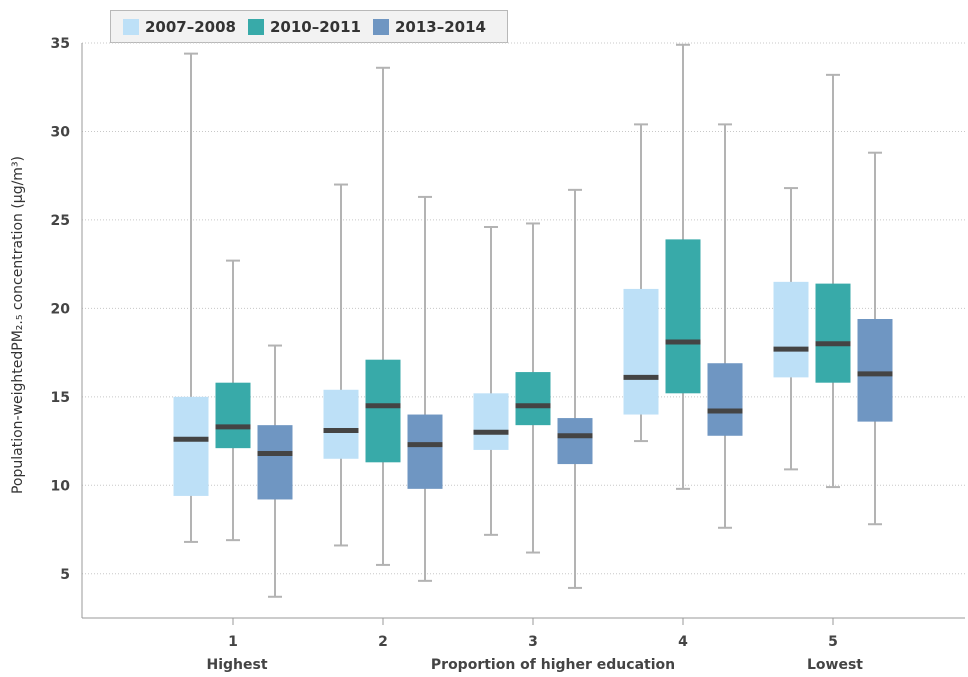  I want to click on legend-item-2013-2014: 2013–2014, so click(429, 27).